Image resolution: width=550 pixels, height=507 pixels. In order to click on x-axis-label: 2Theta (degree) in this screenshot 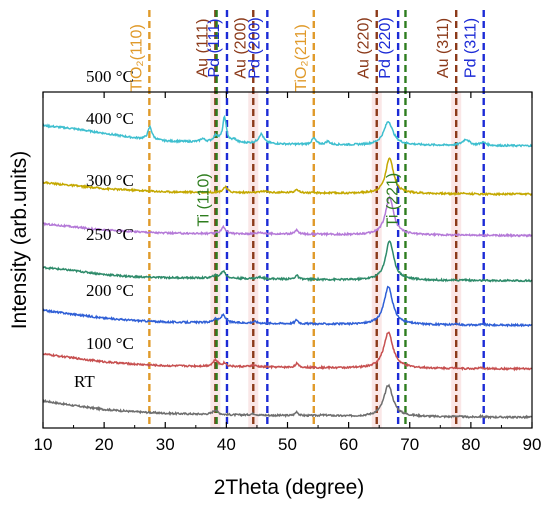, I will do `click(289, 487)`.